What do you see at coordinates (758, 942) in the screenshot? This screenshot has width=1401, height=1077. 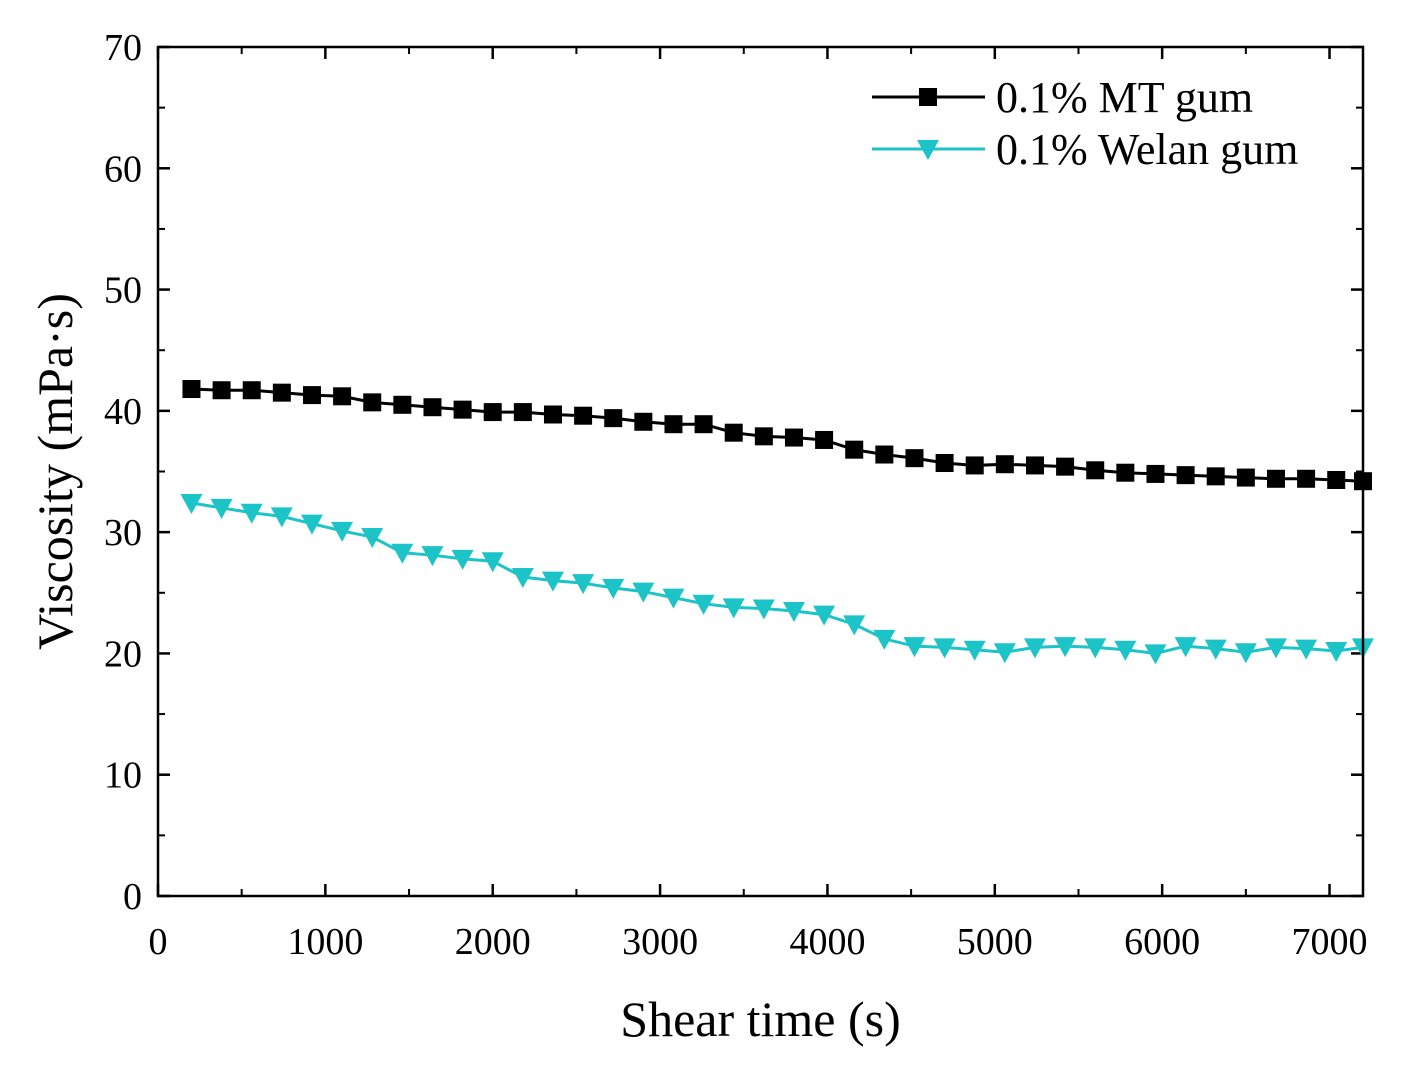 I see `x-axis-tick-labels: 0 1000 2000 3000 4000 5000 6000 7000` at bounding box center [758, 942].